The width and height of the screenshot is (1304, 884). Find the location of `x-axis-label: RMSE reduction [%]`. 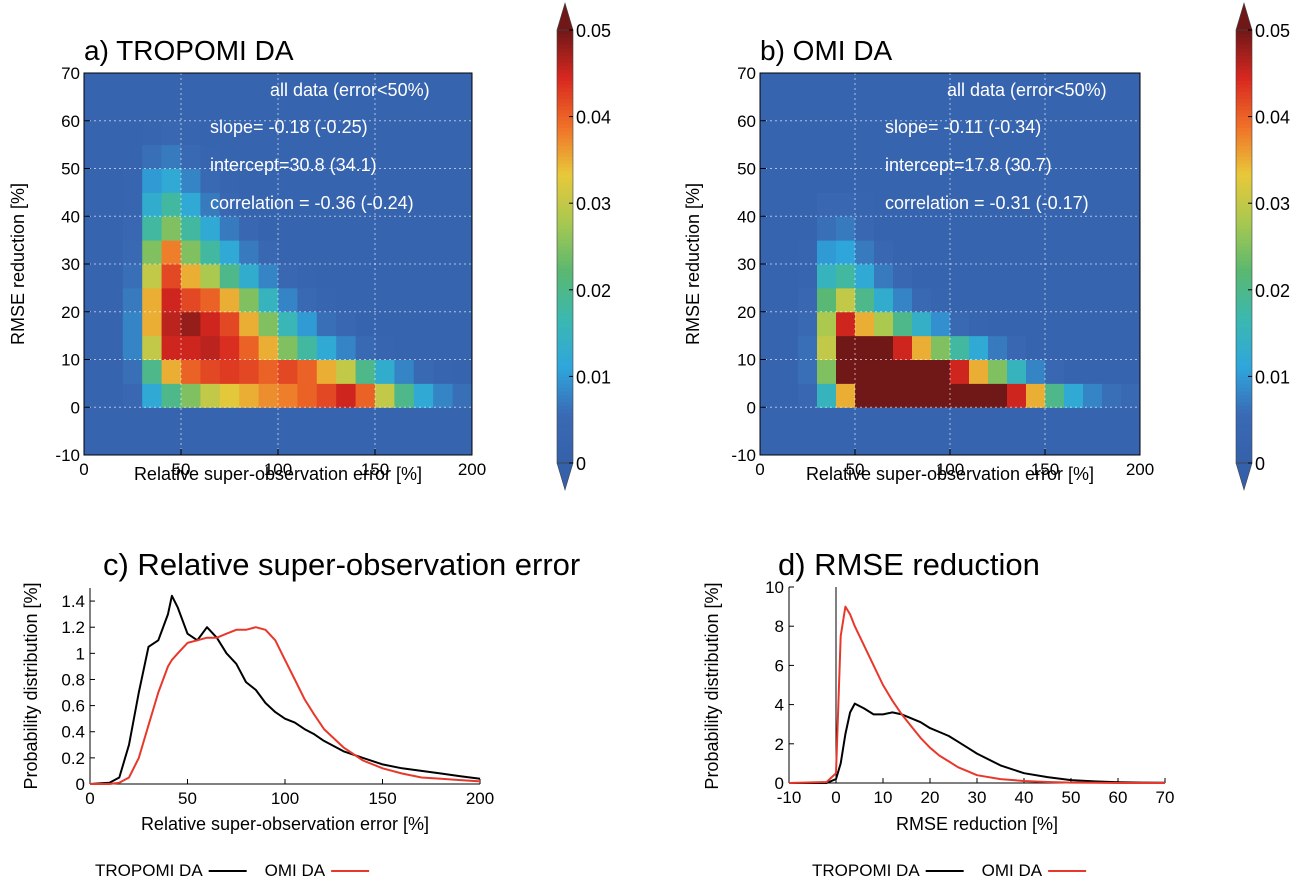

x-axis-label: RMSE reduction [%] is located at coordinates (977, 824).